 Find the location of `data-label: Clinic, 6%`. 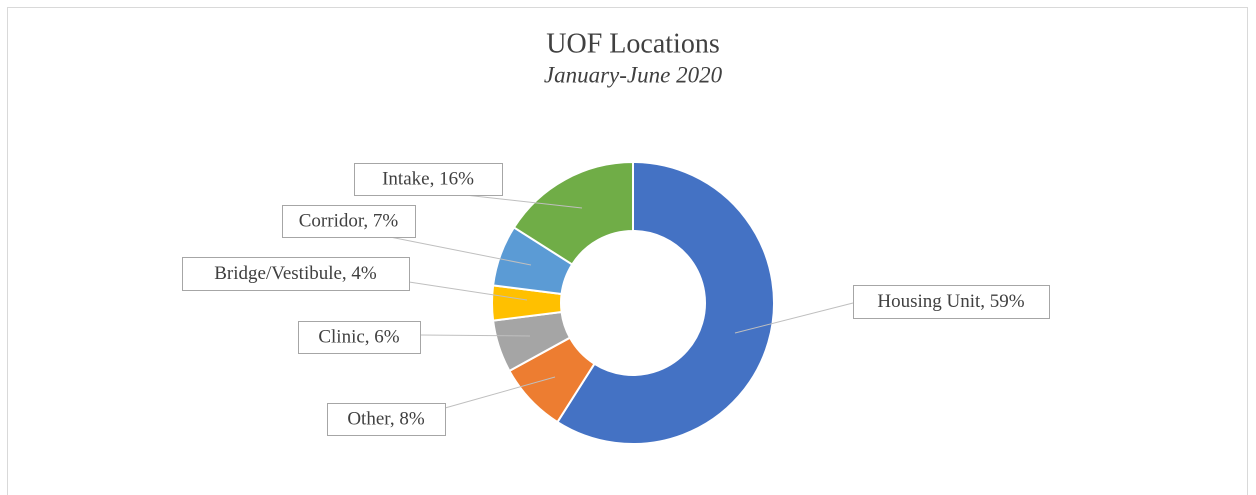

data-label: Clinic, 6% is located at coordinates (358, 336).